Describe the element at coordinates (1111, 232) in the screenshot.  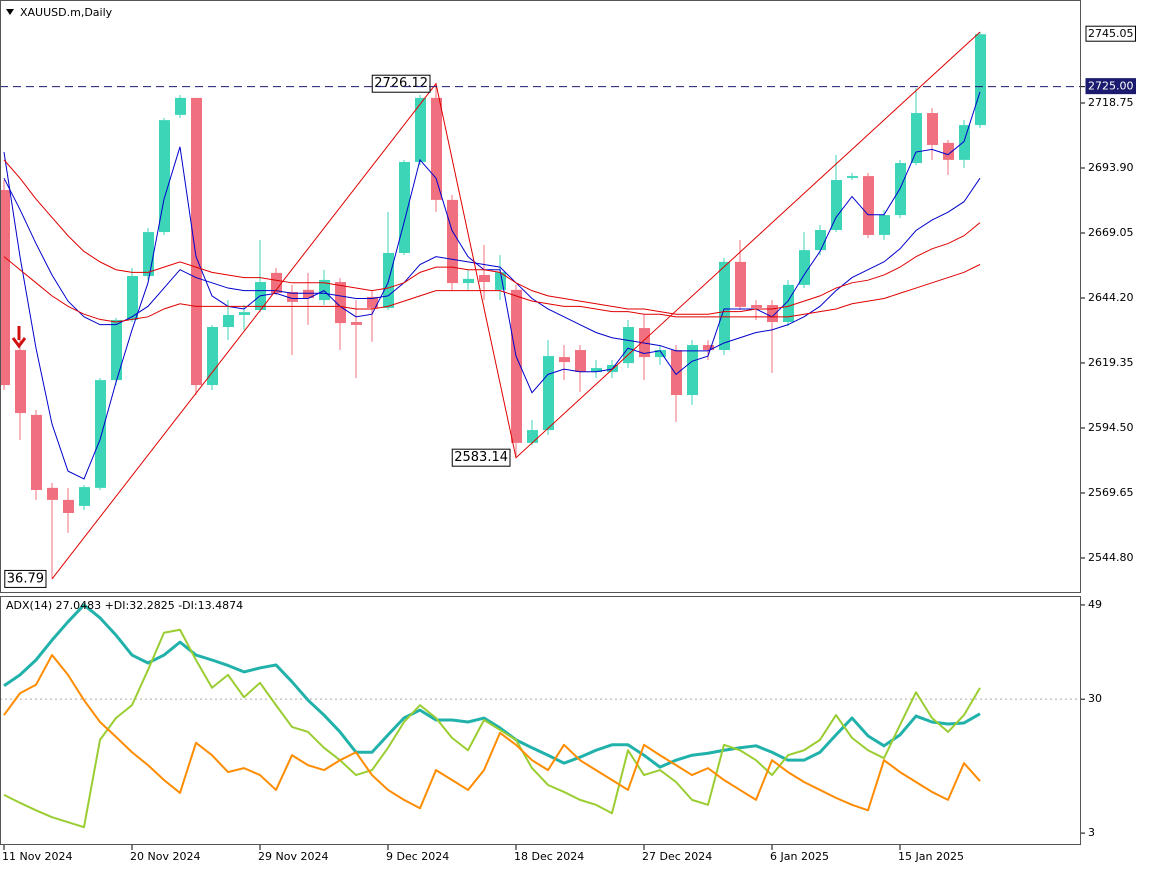
I see `y-tick-label: 2669.05` at that location.